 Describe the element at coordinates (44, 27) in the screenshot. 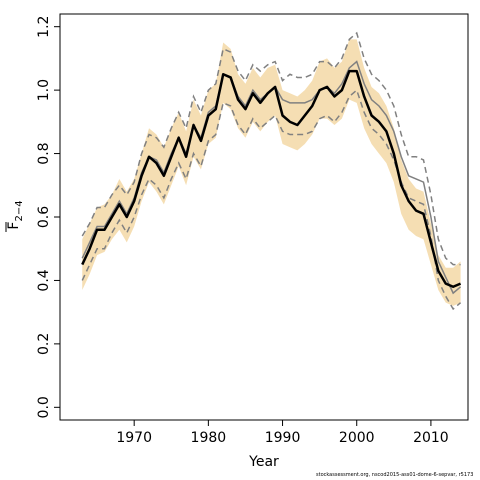

I see `y-tick-label: 1.2` at that location.